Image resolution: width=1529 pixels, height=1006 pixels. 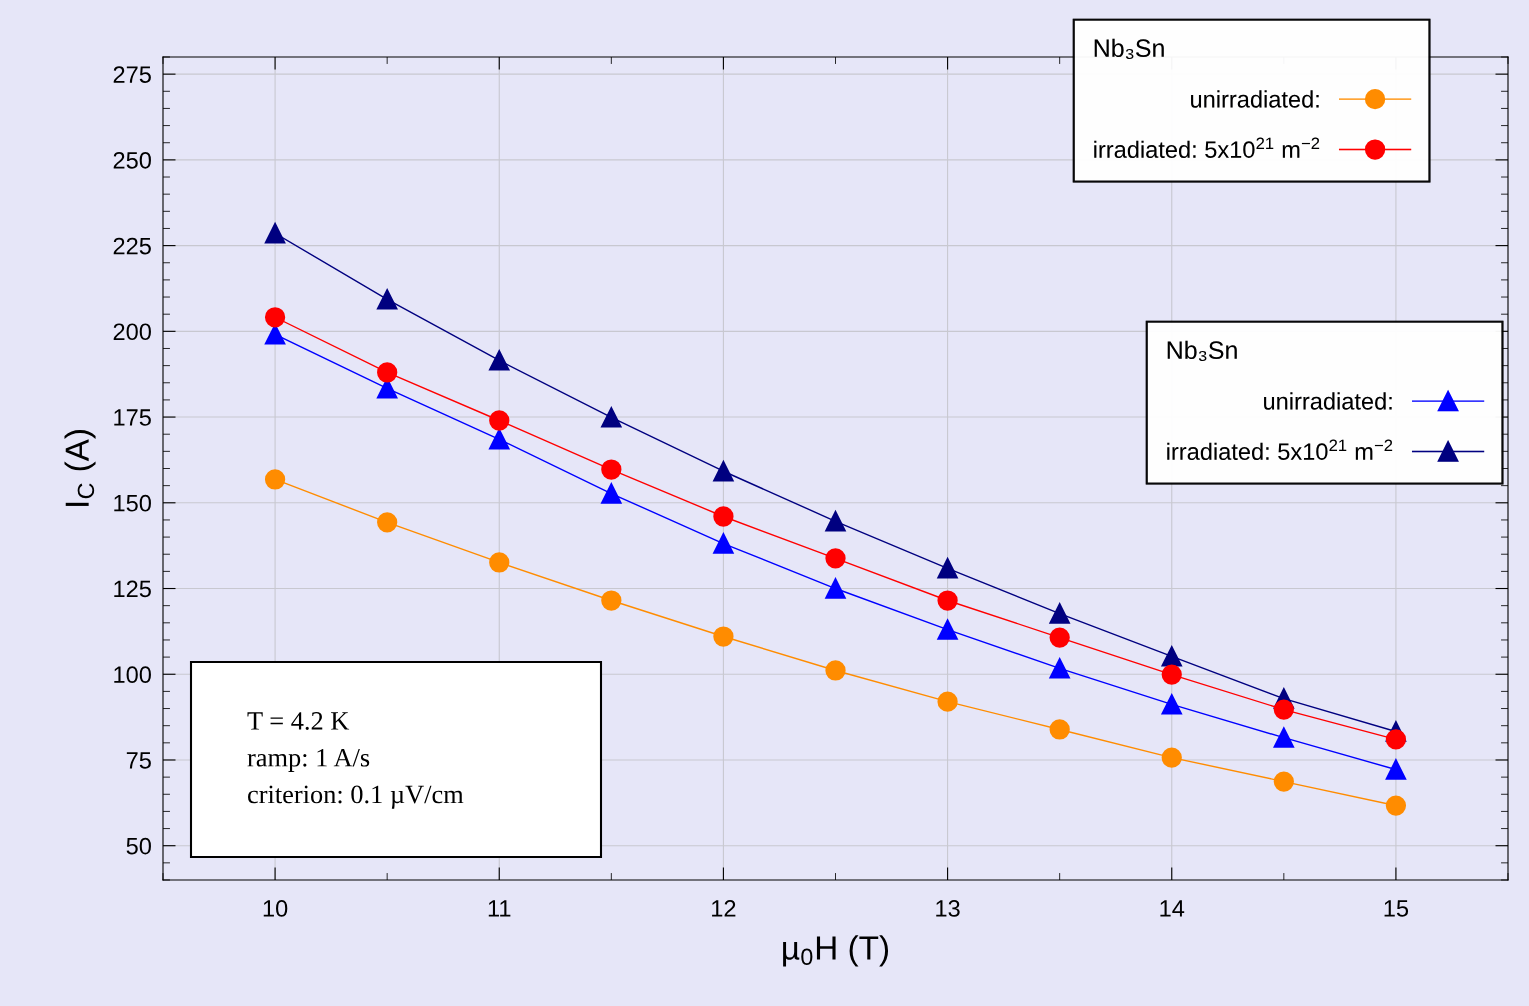 What do you see at coordinates (132, 503) in the screenshot?
I see `y-tick-label: 150` at bounding box center [132, 503].